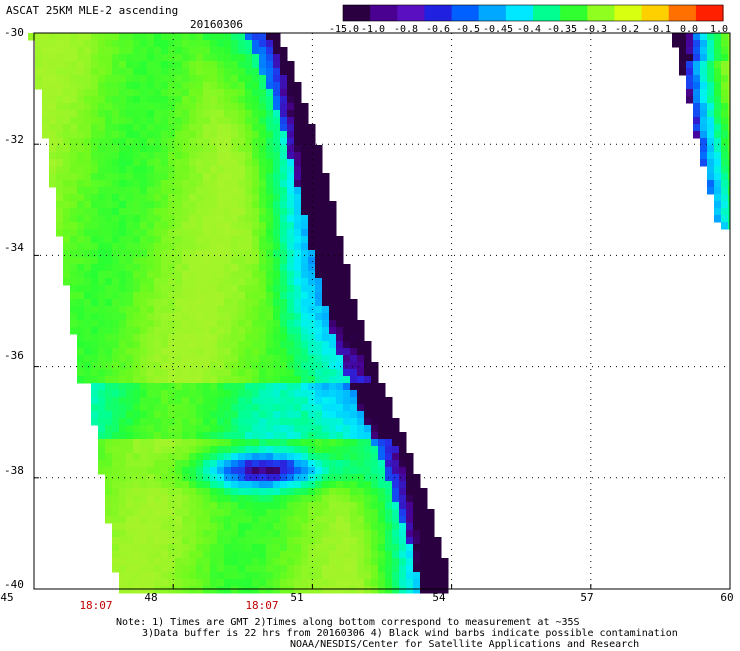  What do you see at coordinates (533, 13) in the screenshot?
I see `colorbar` at bounding box center [533, 13].